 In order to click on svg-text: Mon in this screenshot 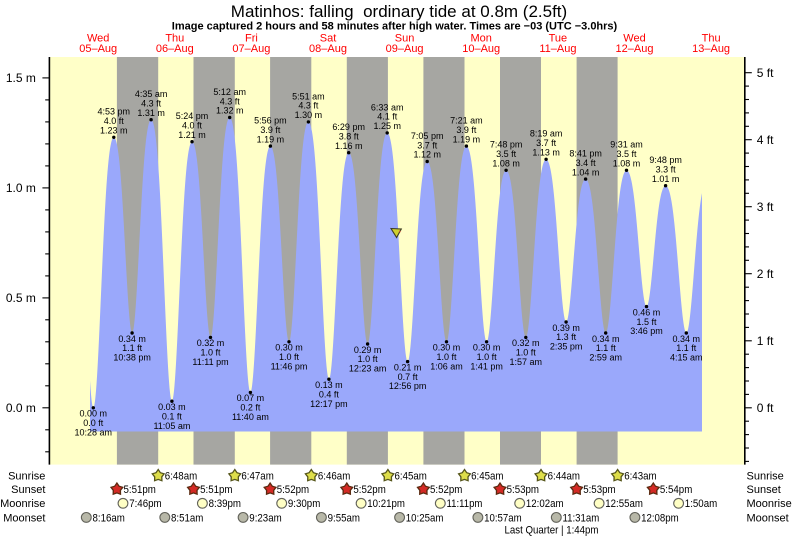, I will do `click(480, 38)`.